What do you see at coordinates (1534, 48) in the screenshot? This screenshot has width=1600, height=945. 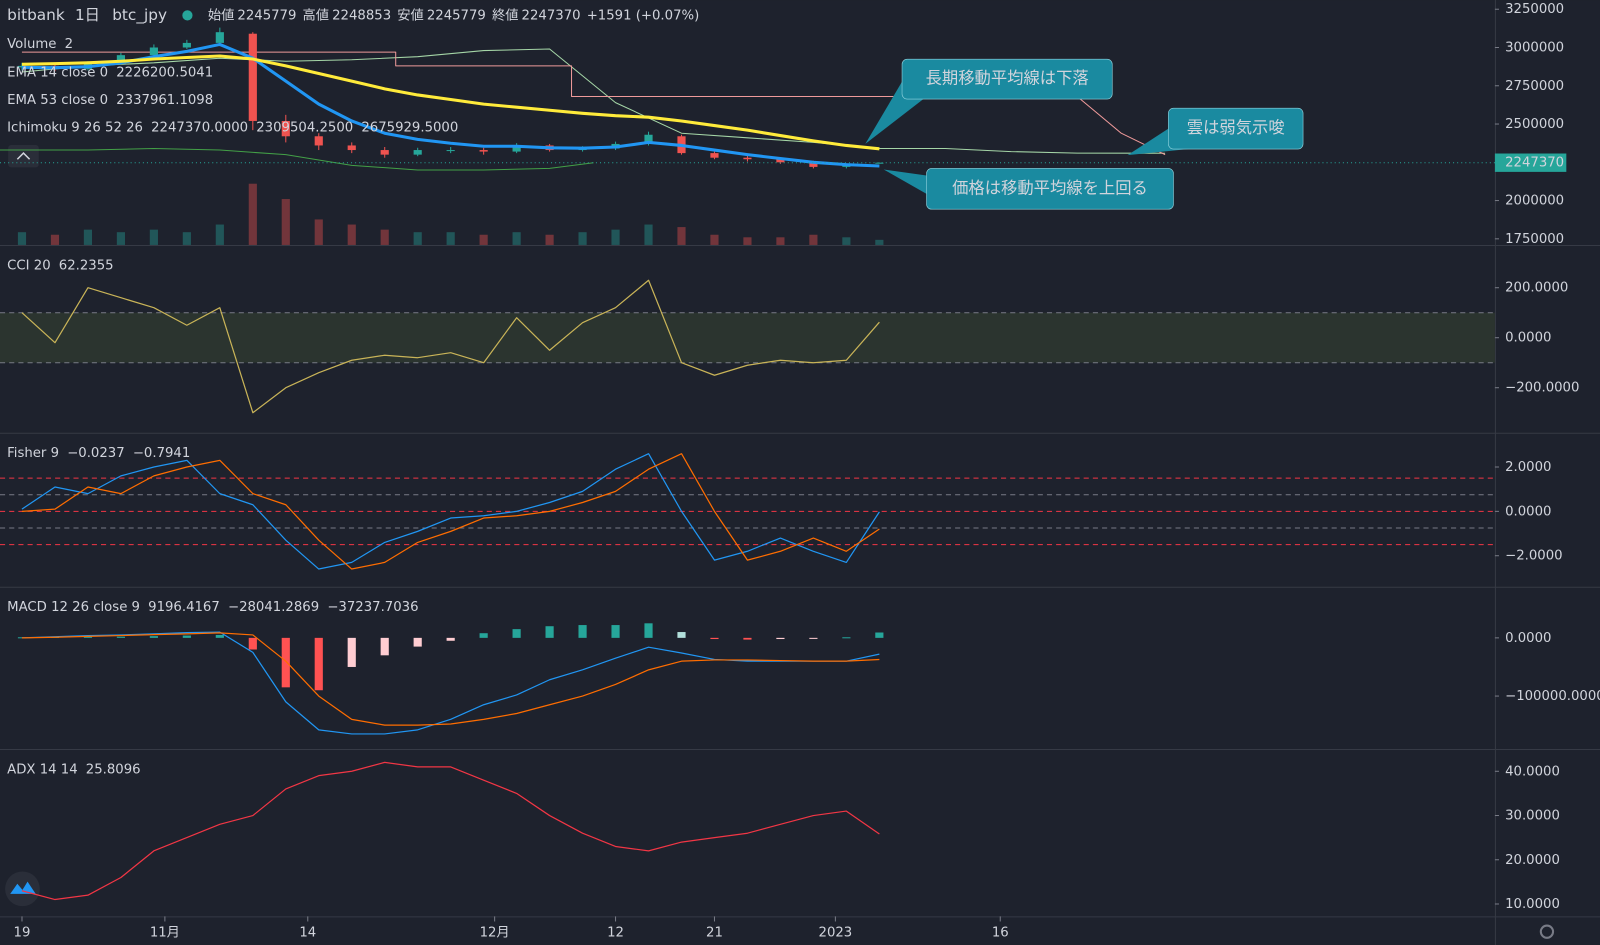 I see `y-tick-label: 3000000` at bounding box center [1534, 48].